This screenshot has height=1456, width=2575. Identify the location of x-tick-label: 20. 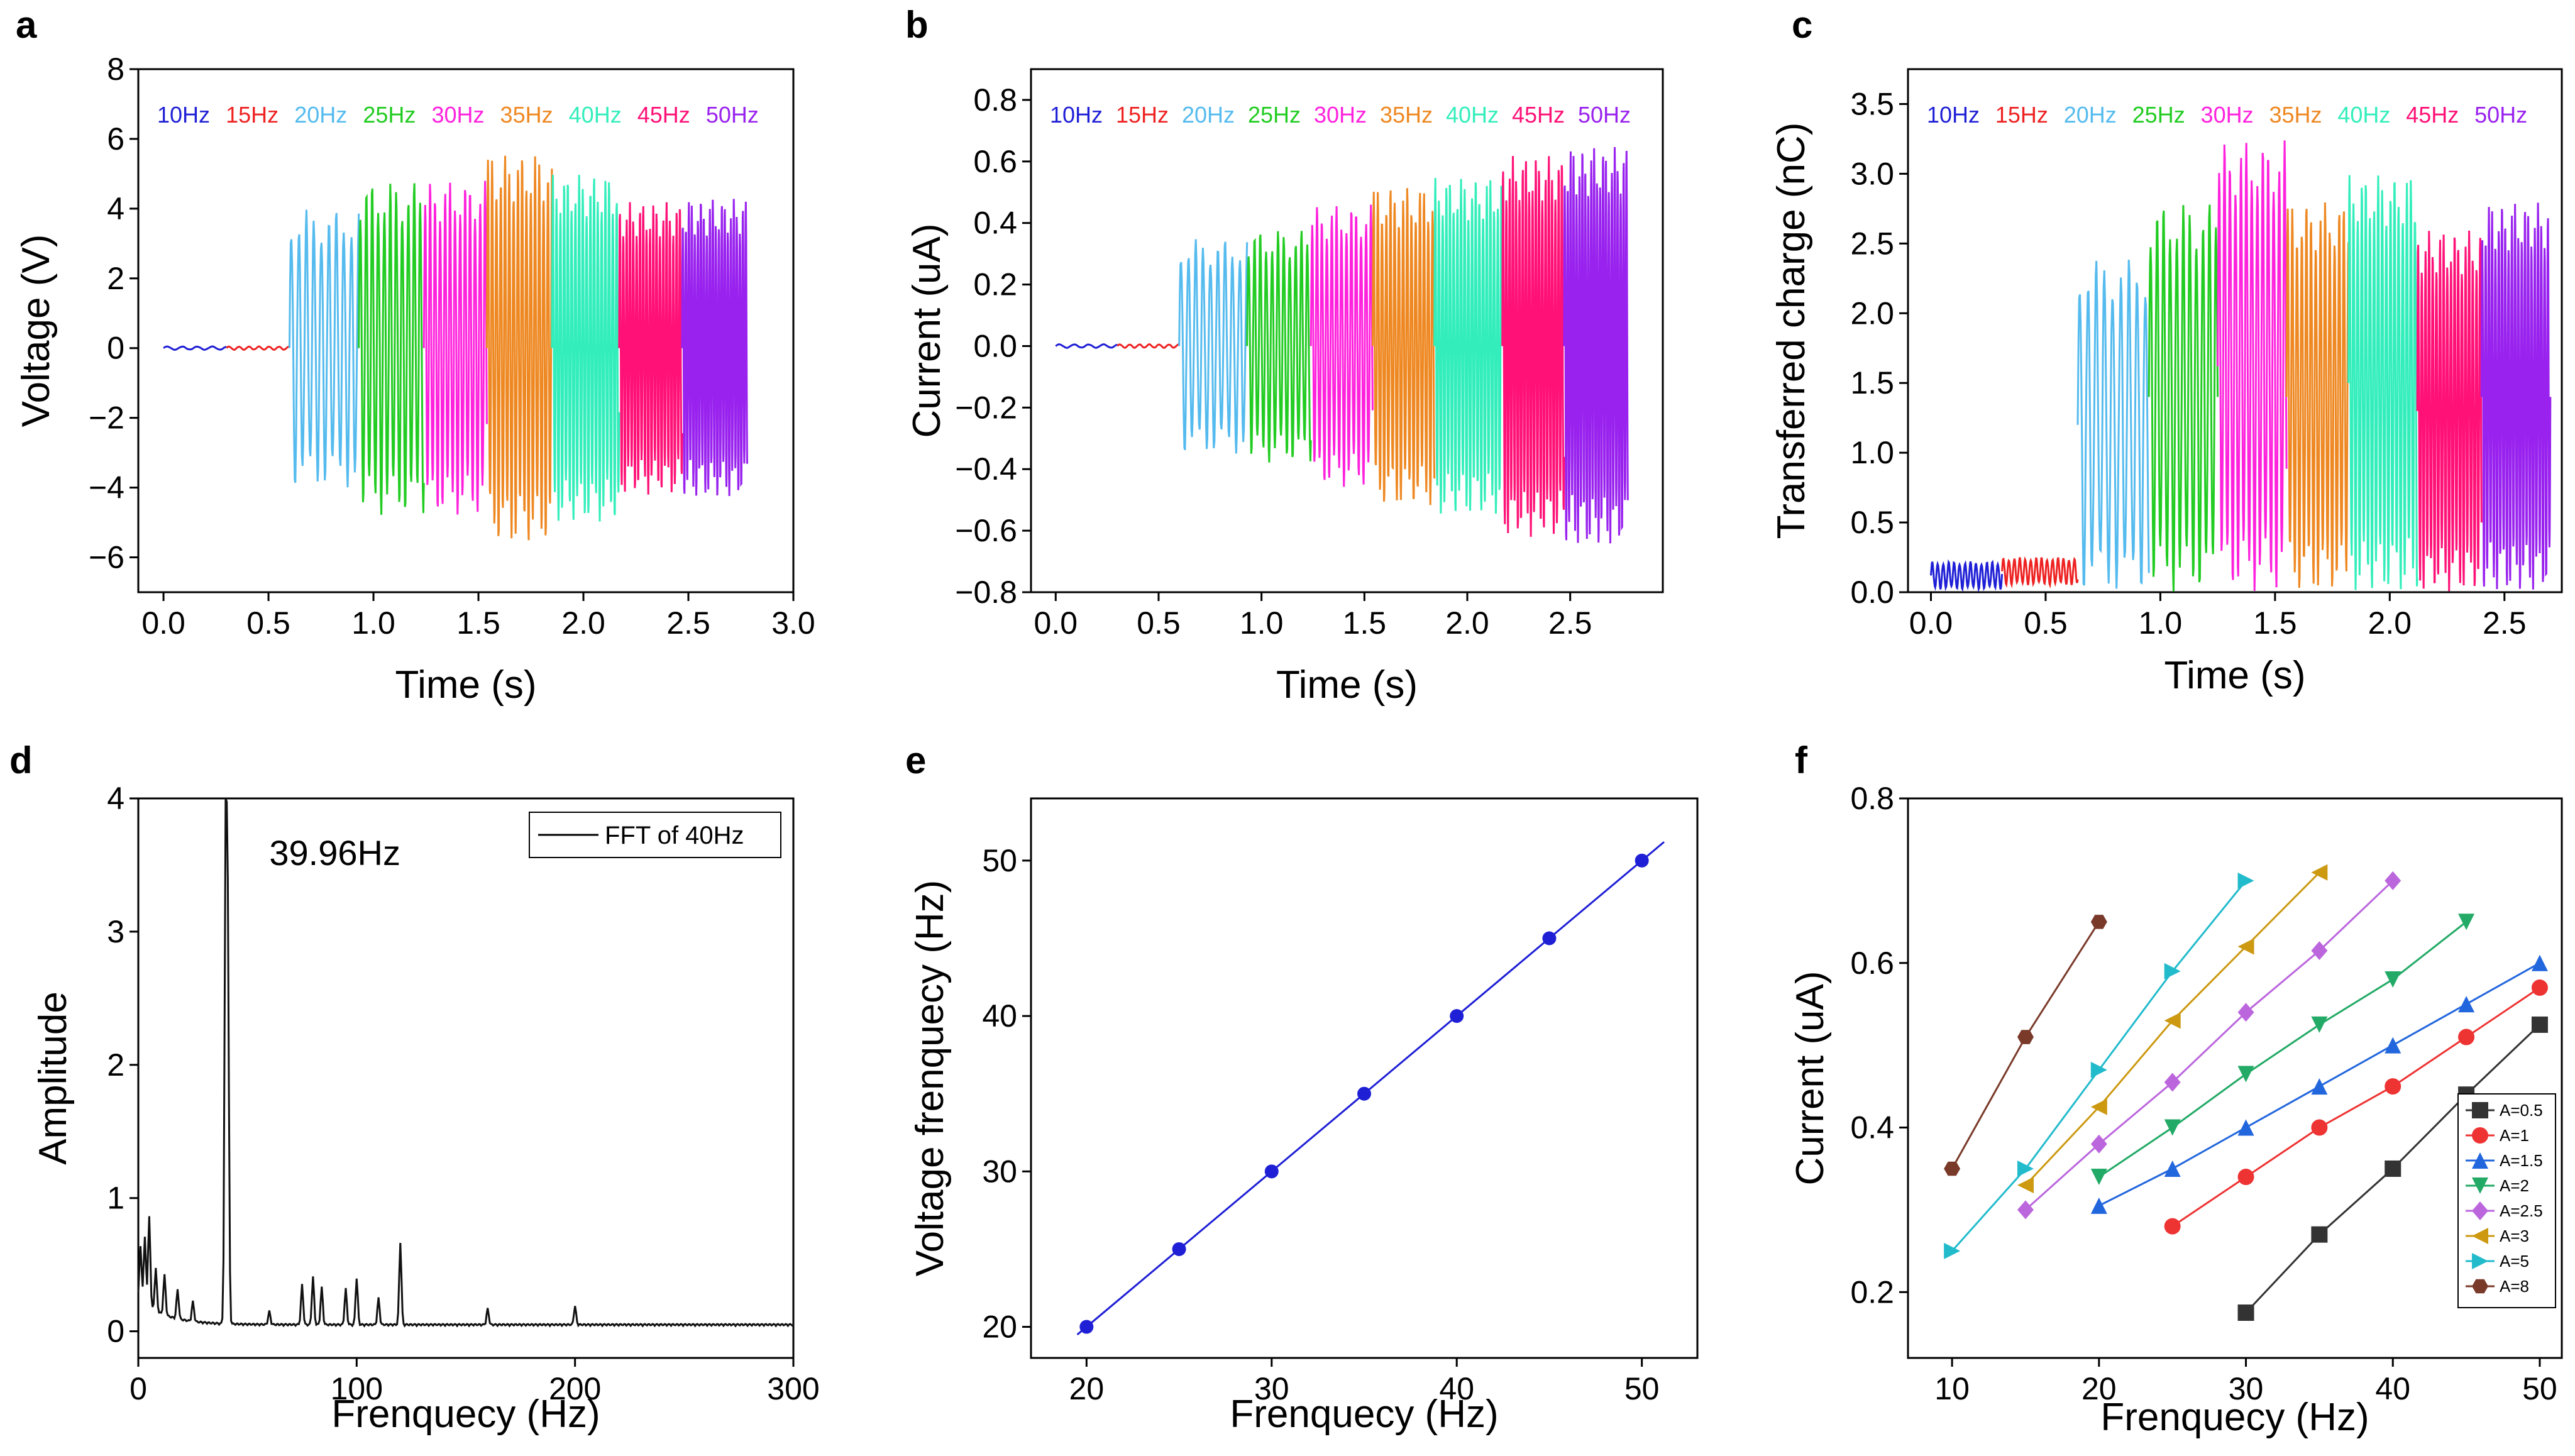
(1087, 1388).